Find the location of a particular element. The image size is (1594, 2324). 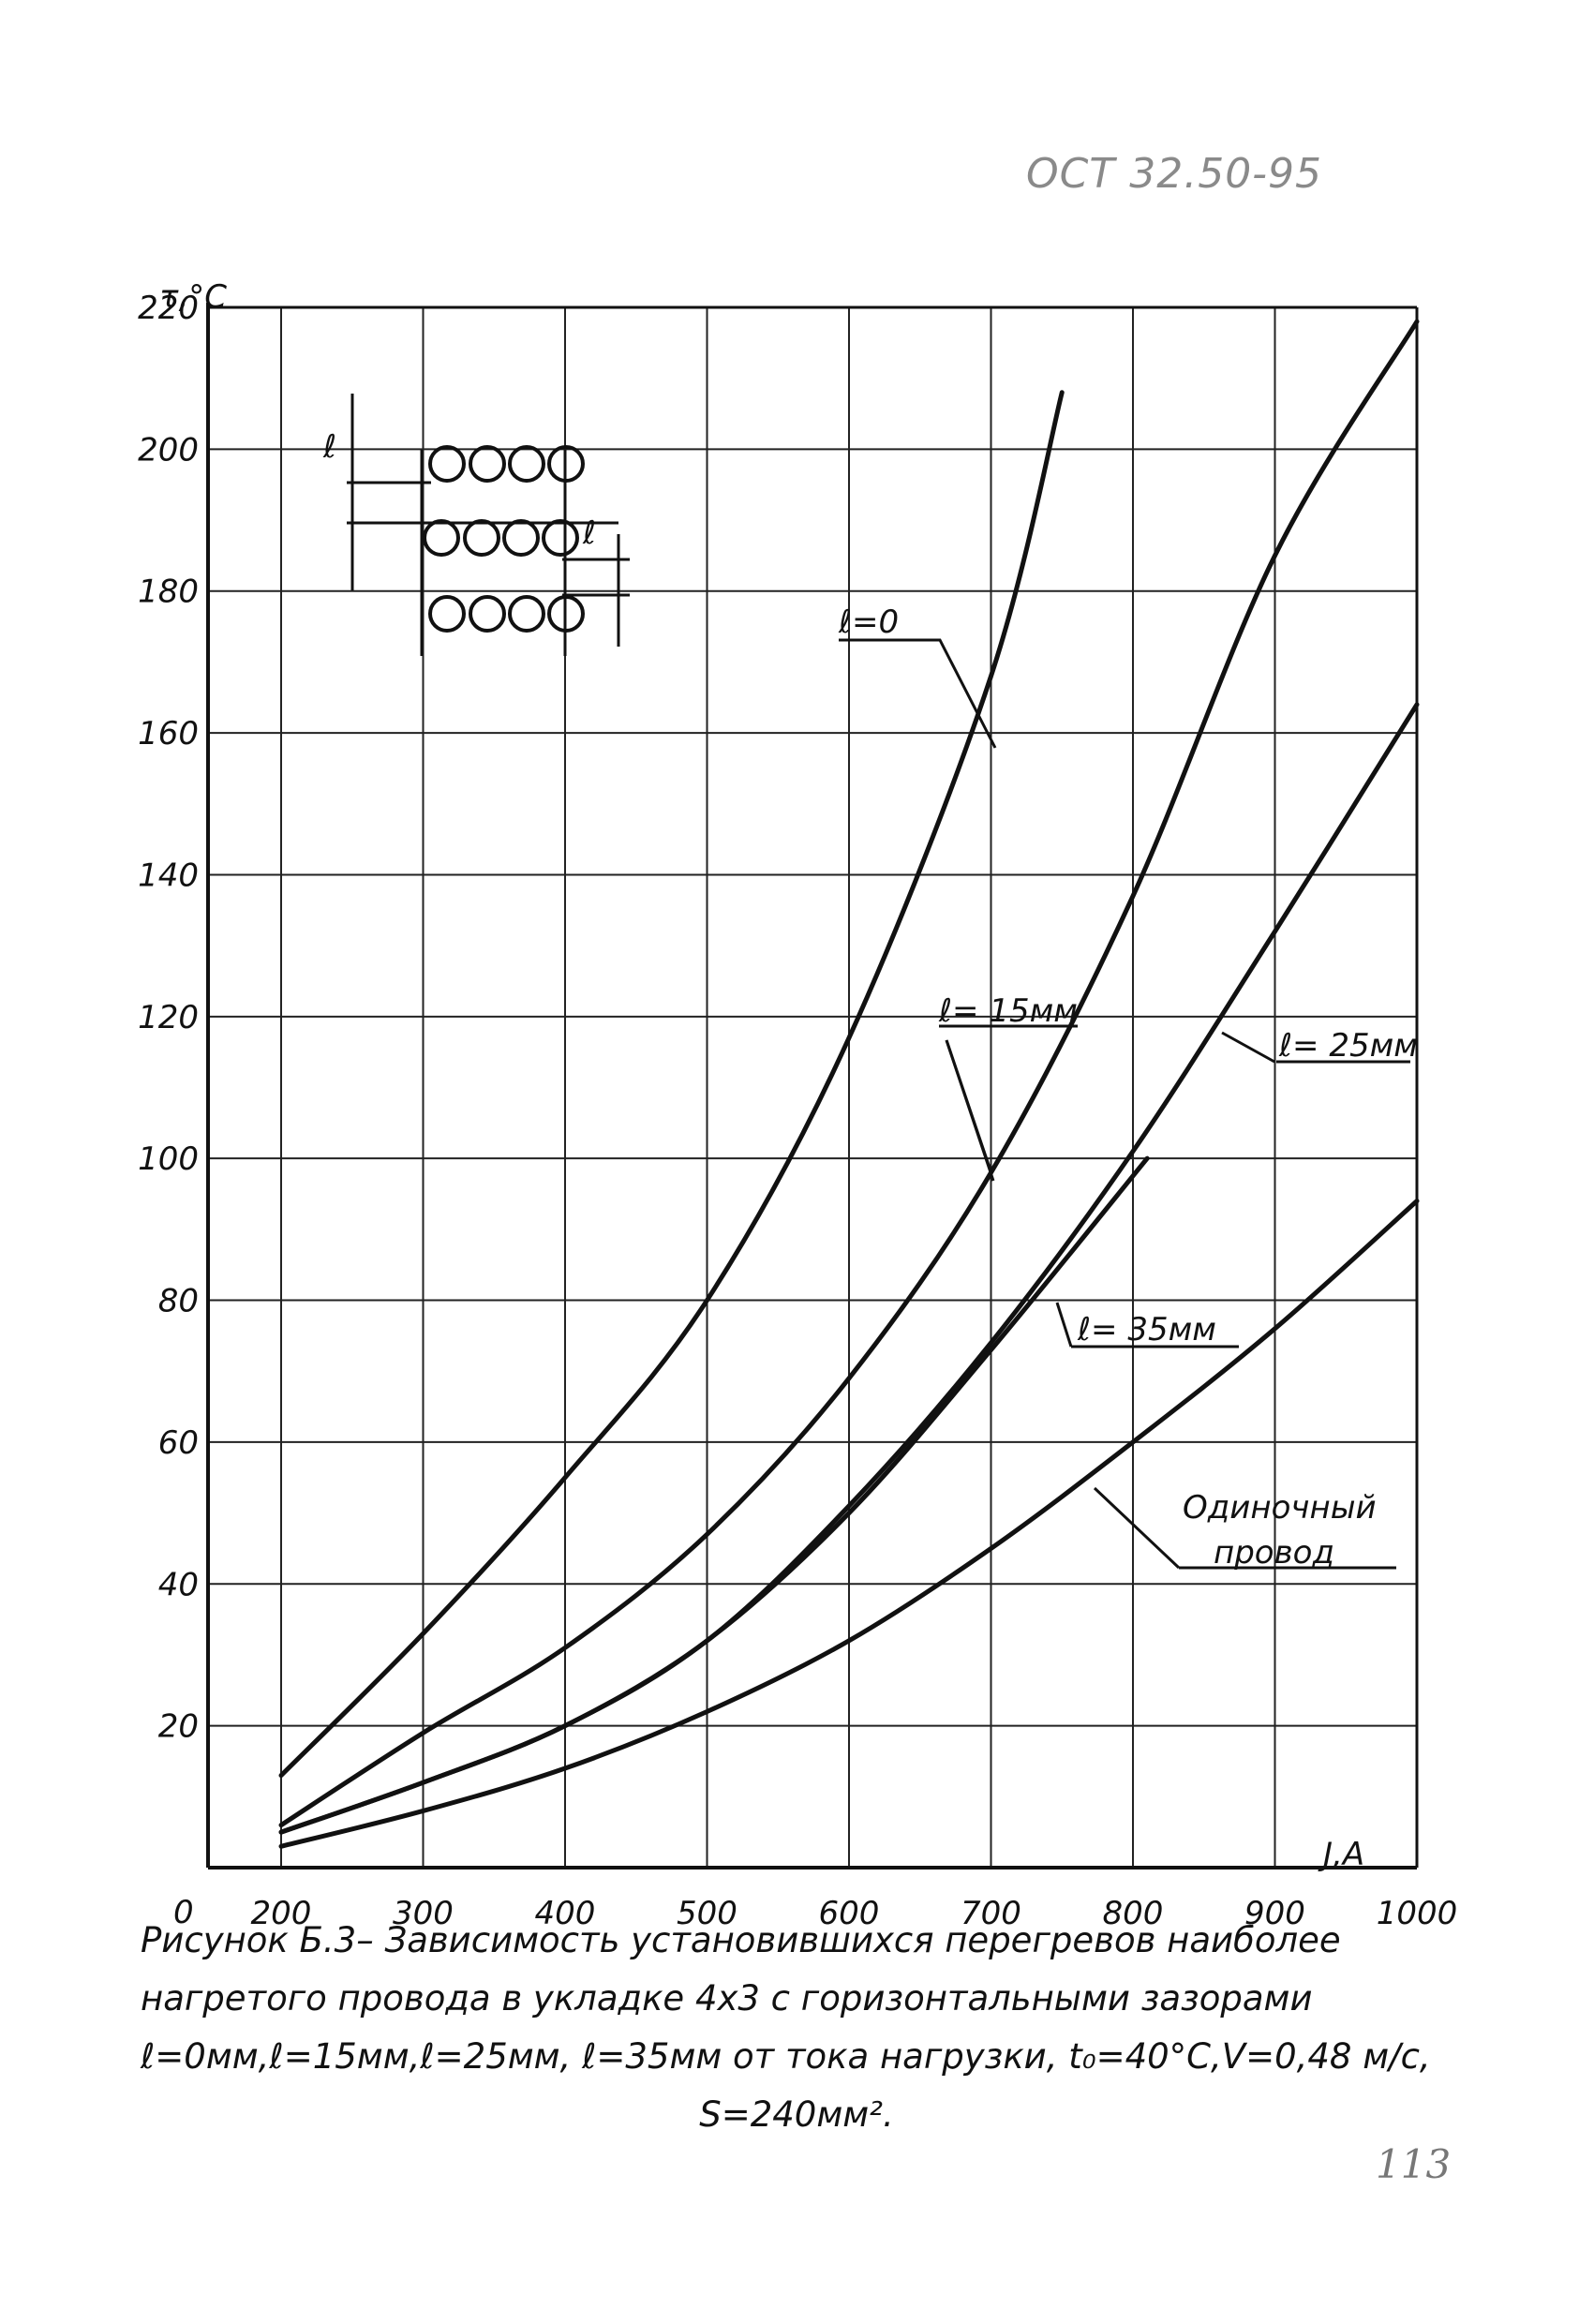

y-tick-label: 100 is located at coordinates (168, 1159).